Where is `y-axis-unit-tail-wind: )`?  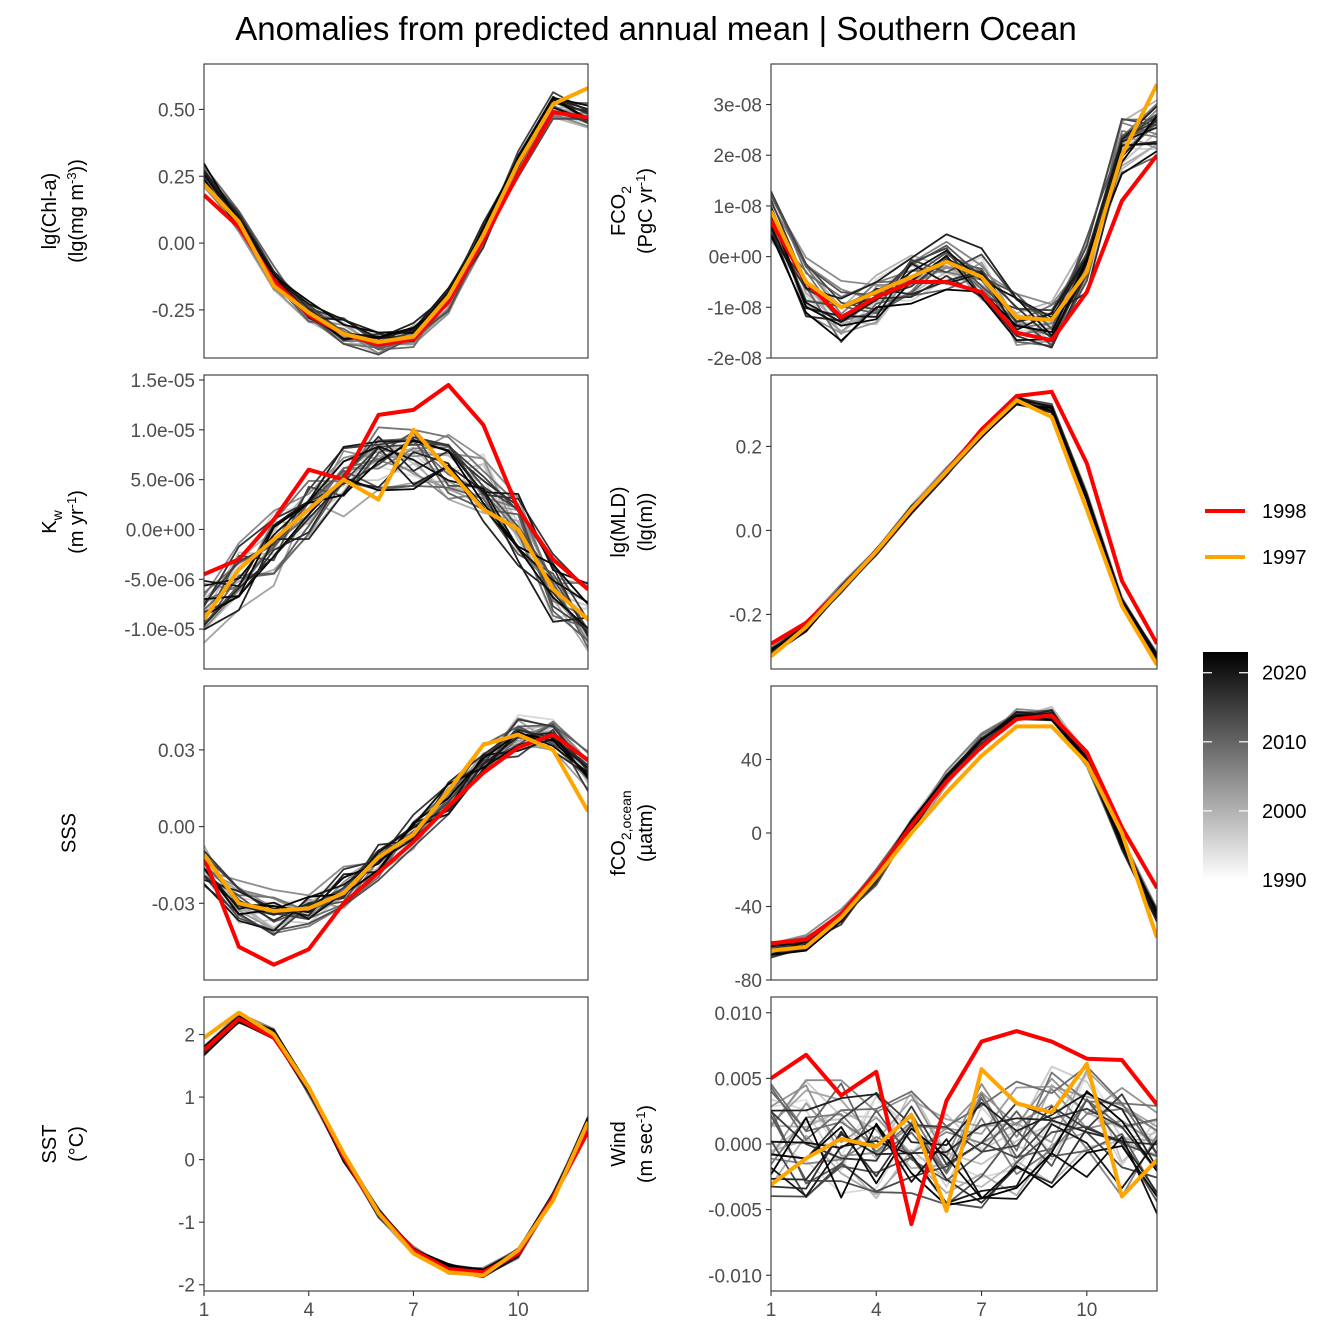 y-axis-unit-tail-wind: ) is located at coordinates (646, 1108).